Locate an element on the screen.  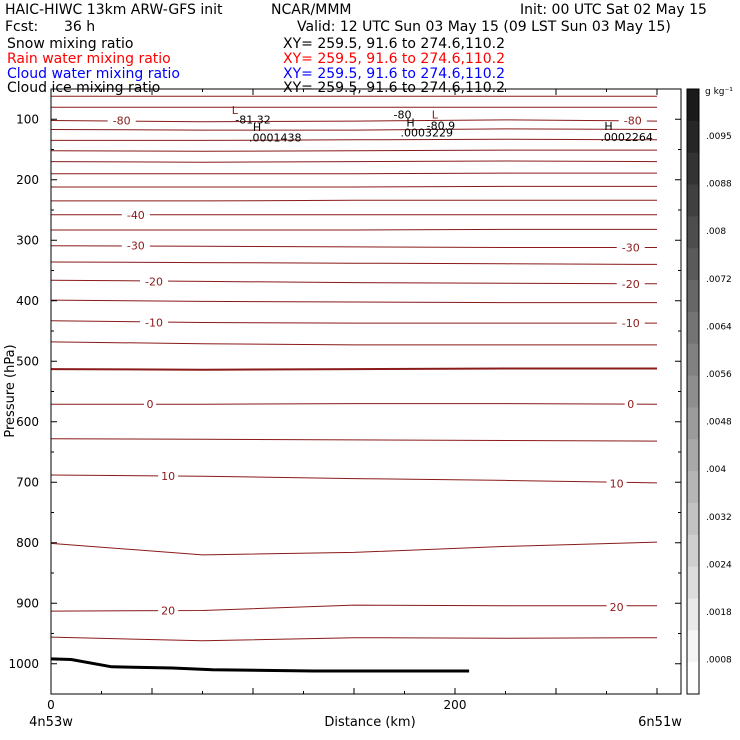
y-tick-label: 1000 is located at coordinates (23, 664).